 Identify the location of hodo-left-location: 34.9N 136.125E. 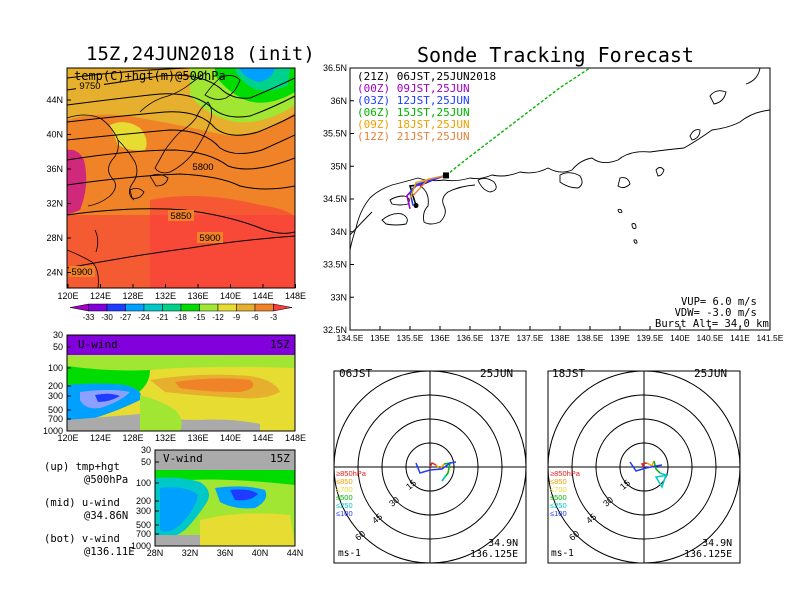
(494, 549).